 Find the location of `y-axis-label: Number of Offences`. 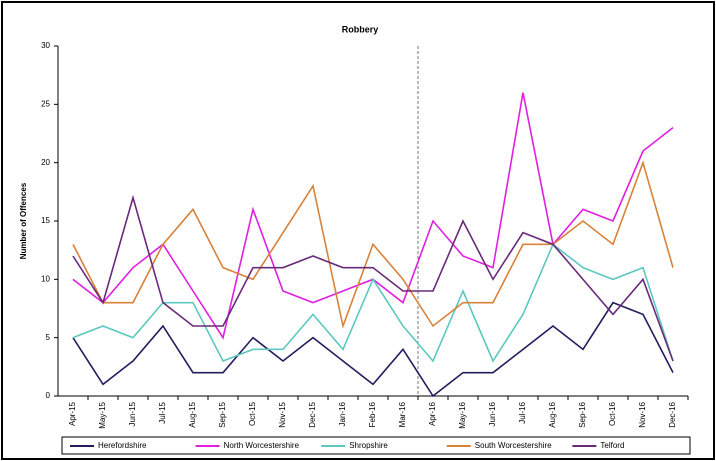

y-axis-label: Number of Offences is located at coordinates (23, 220).